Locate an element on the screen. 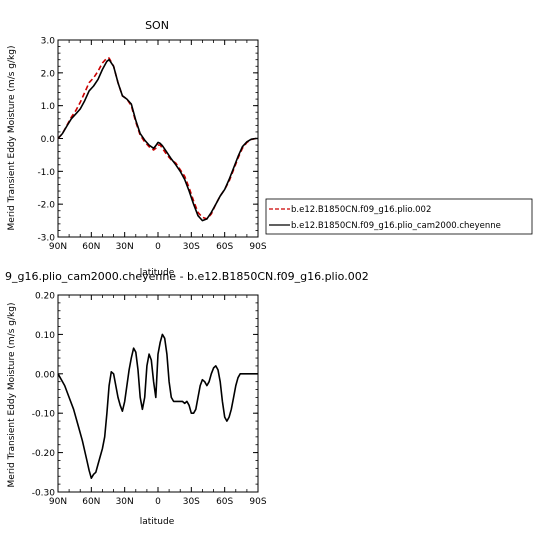  bottom-x-tick-label: 30S is located at coordinates (191, 502).